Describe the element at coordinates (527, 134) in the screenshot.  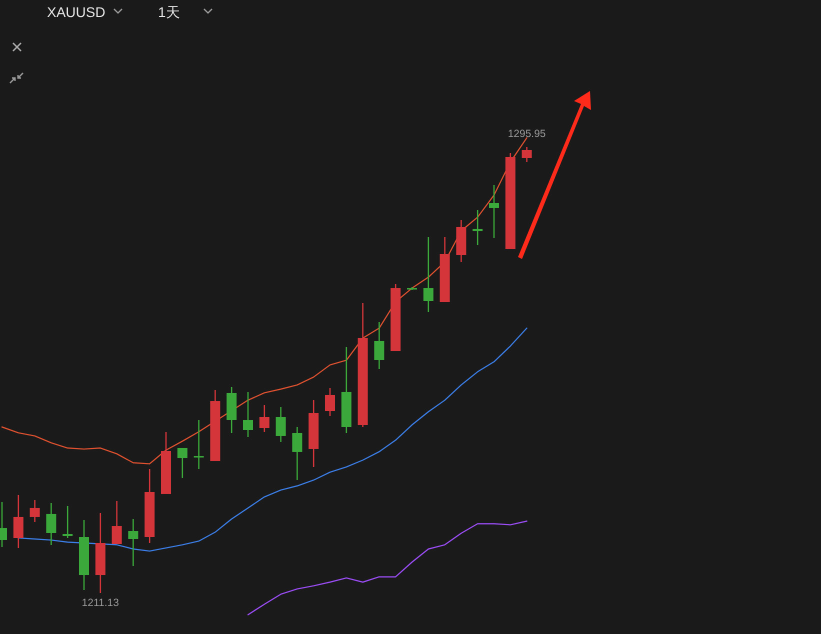
I see `annotation: 1295.95` at that location.